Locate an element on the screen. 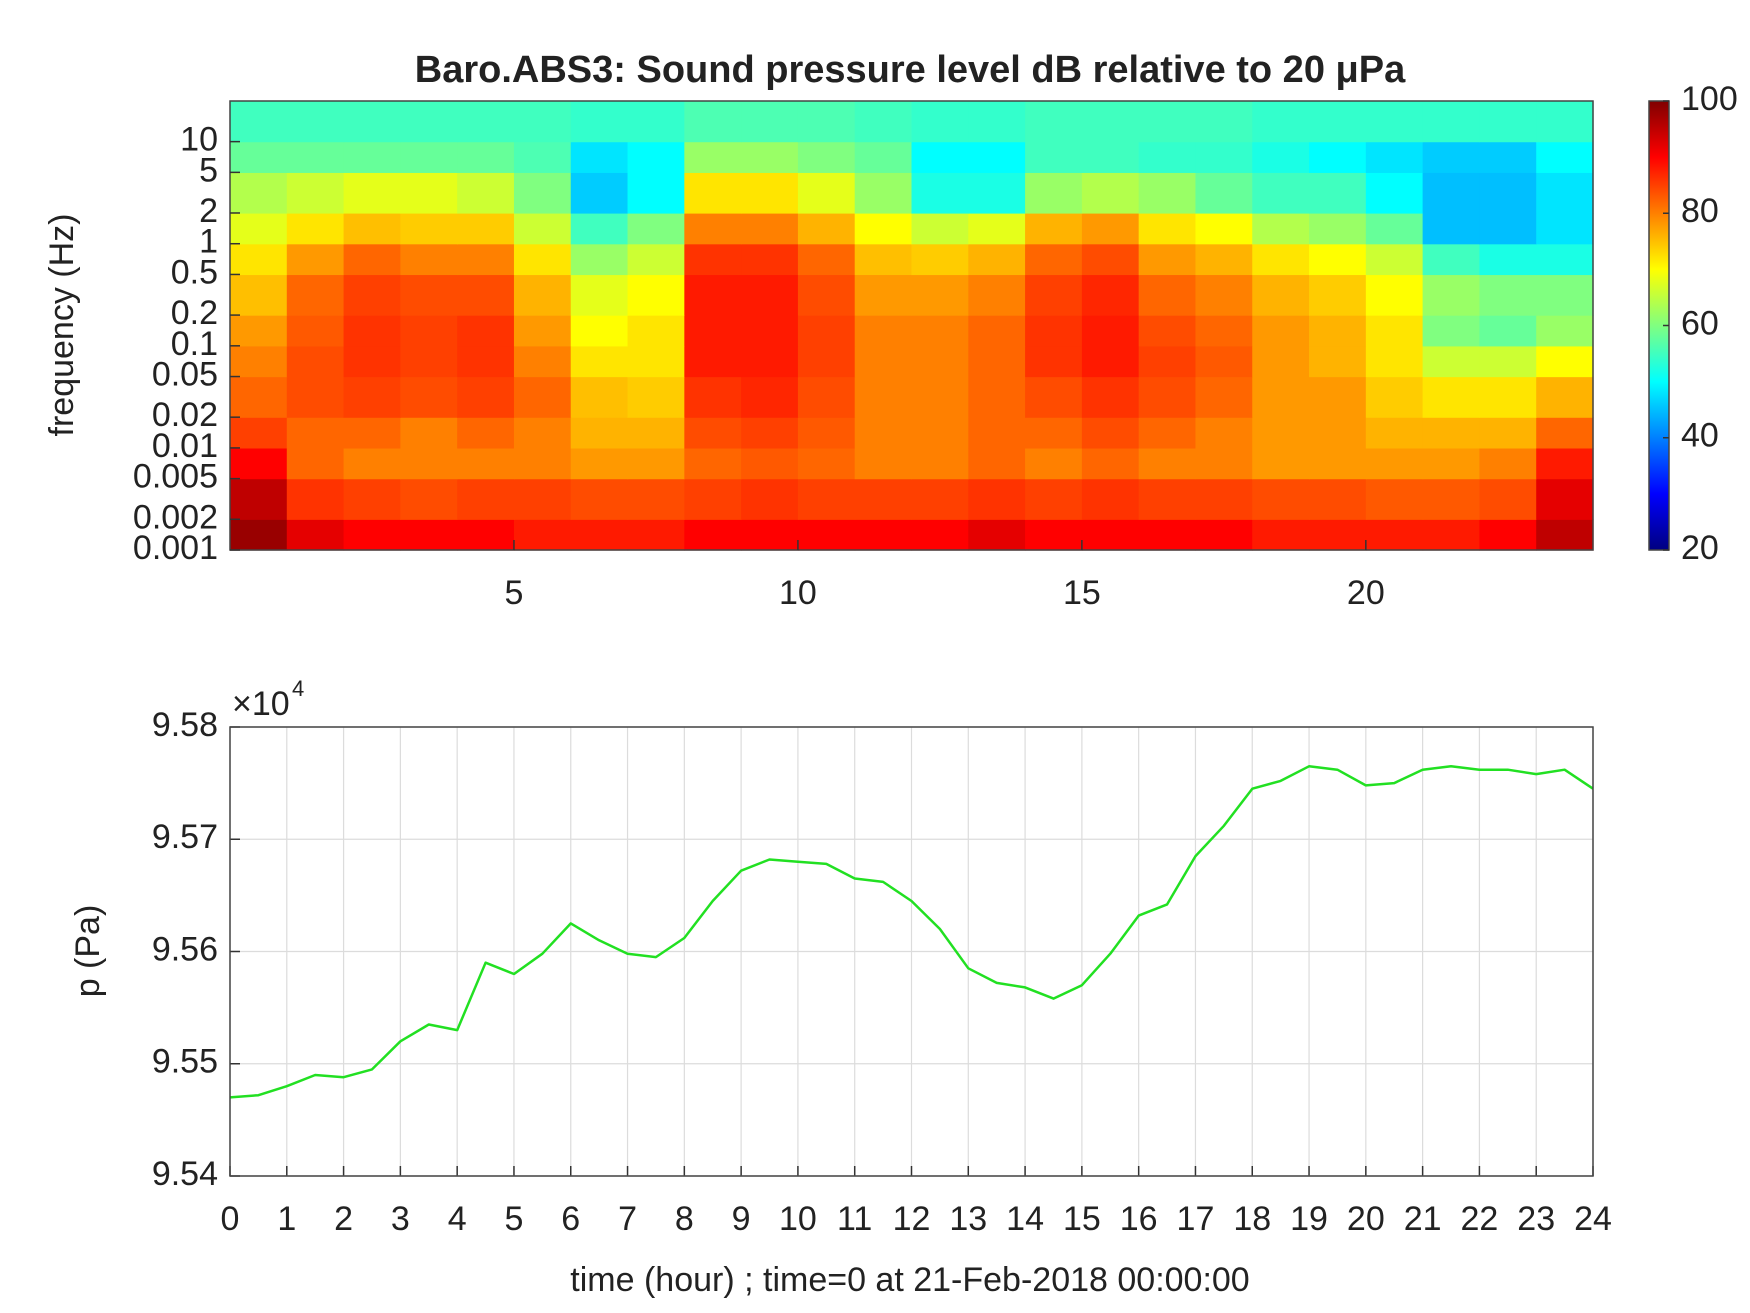  y-tick-label: 5 is located at coordinates (208, 170).